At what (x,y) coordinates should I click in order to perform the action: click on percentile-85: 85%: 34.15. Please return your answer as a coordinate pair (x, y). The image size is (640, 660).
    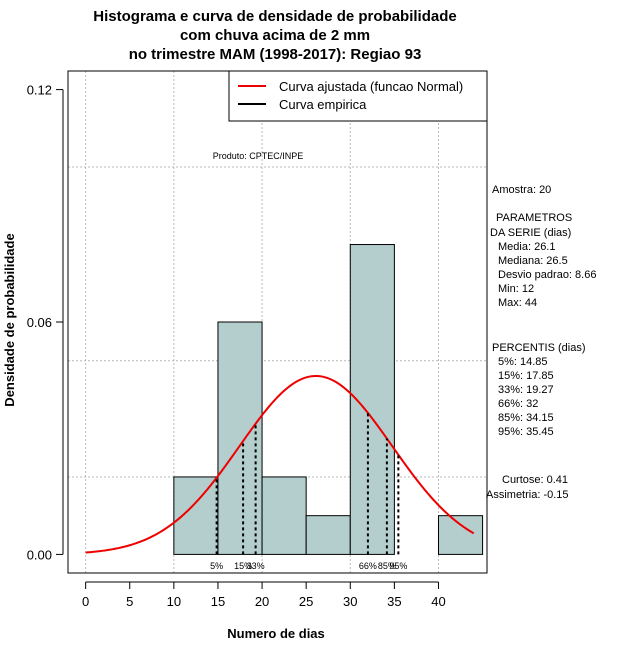
    Looking at the image, I should click on (526, 418).